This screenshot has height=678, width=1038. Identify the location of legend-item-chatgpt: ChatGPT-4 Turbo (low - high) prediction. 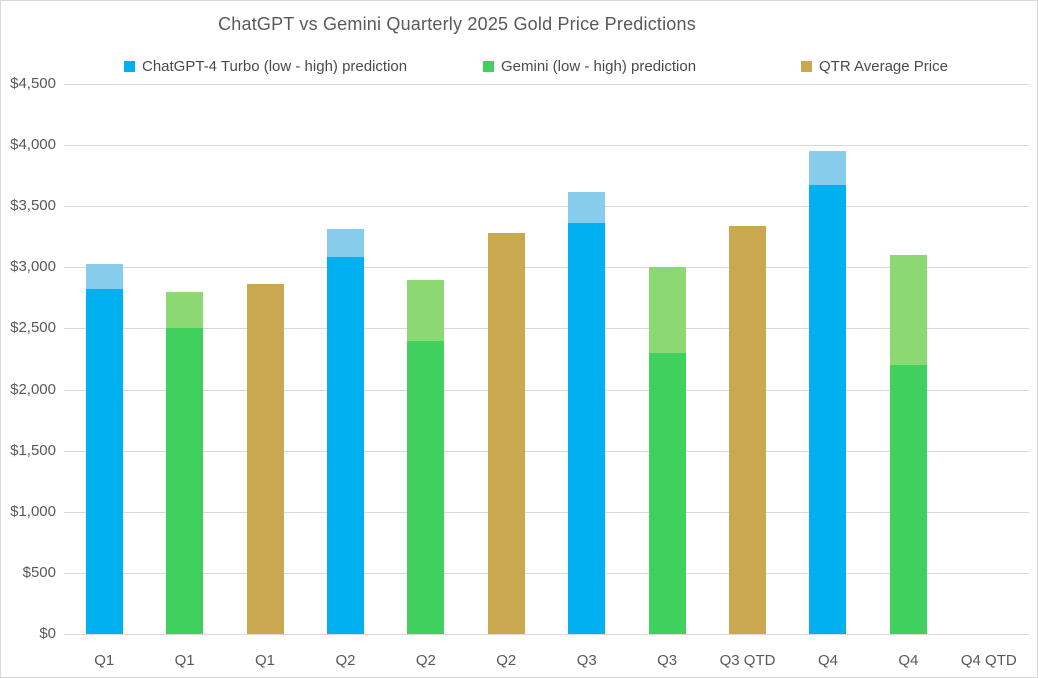
(265, 66).